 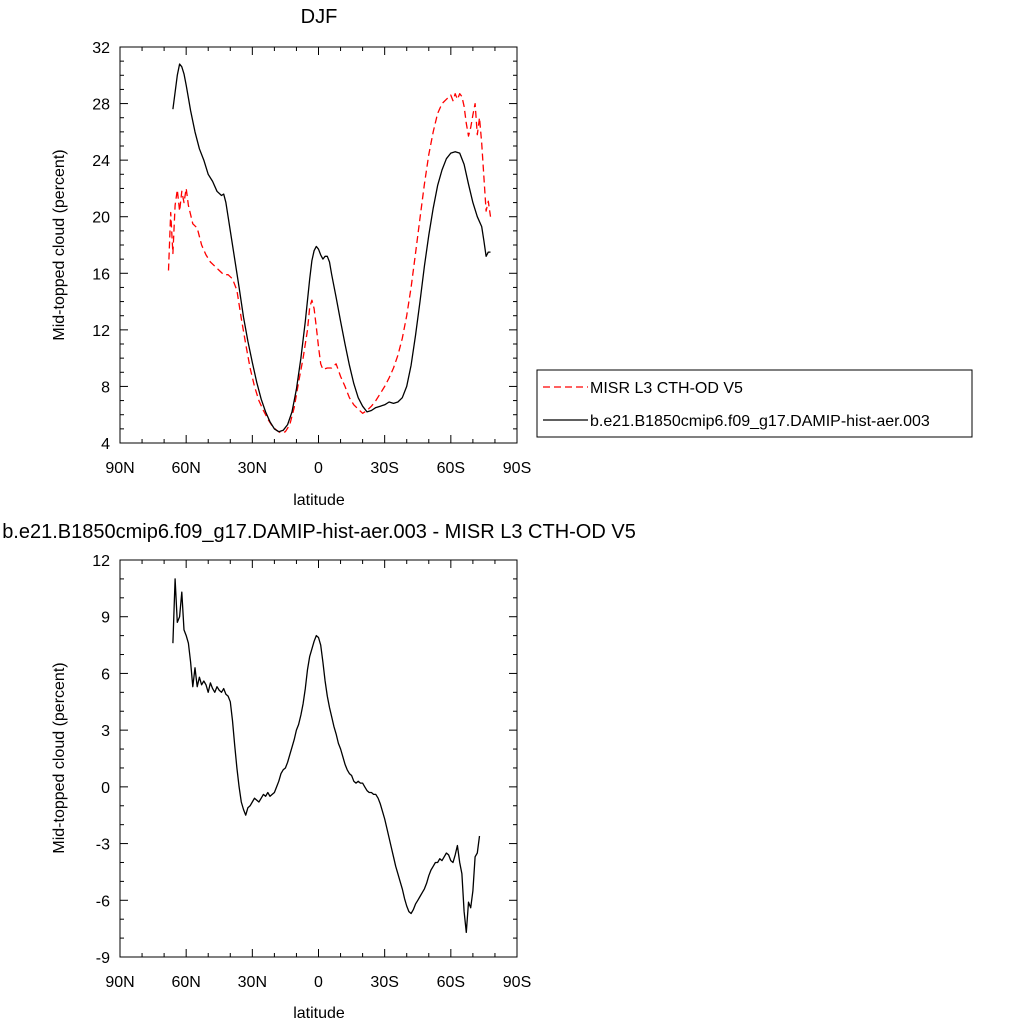 What do you see at coordinates (319, 500) in the screenshot?
I see `top-x-axis-label: latitude` at bounding box center [319, 500].